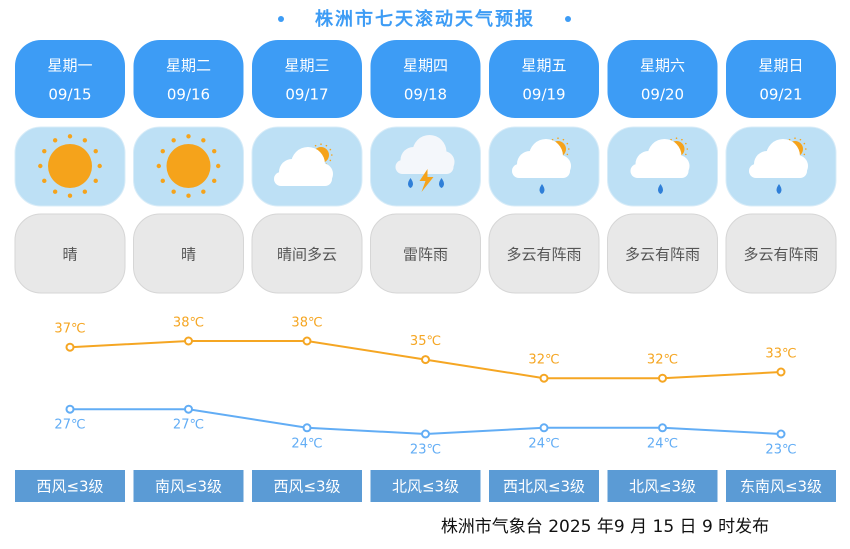 The height and width of the screenshot is (549, 850). What do you see at coordinates (780, 95) in the screenshot?
I see `date: 09/21` at bounding box center [780, 95].